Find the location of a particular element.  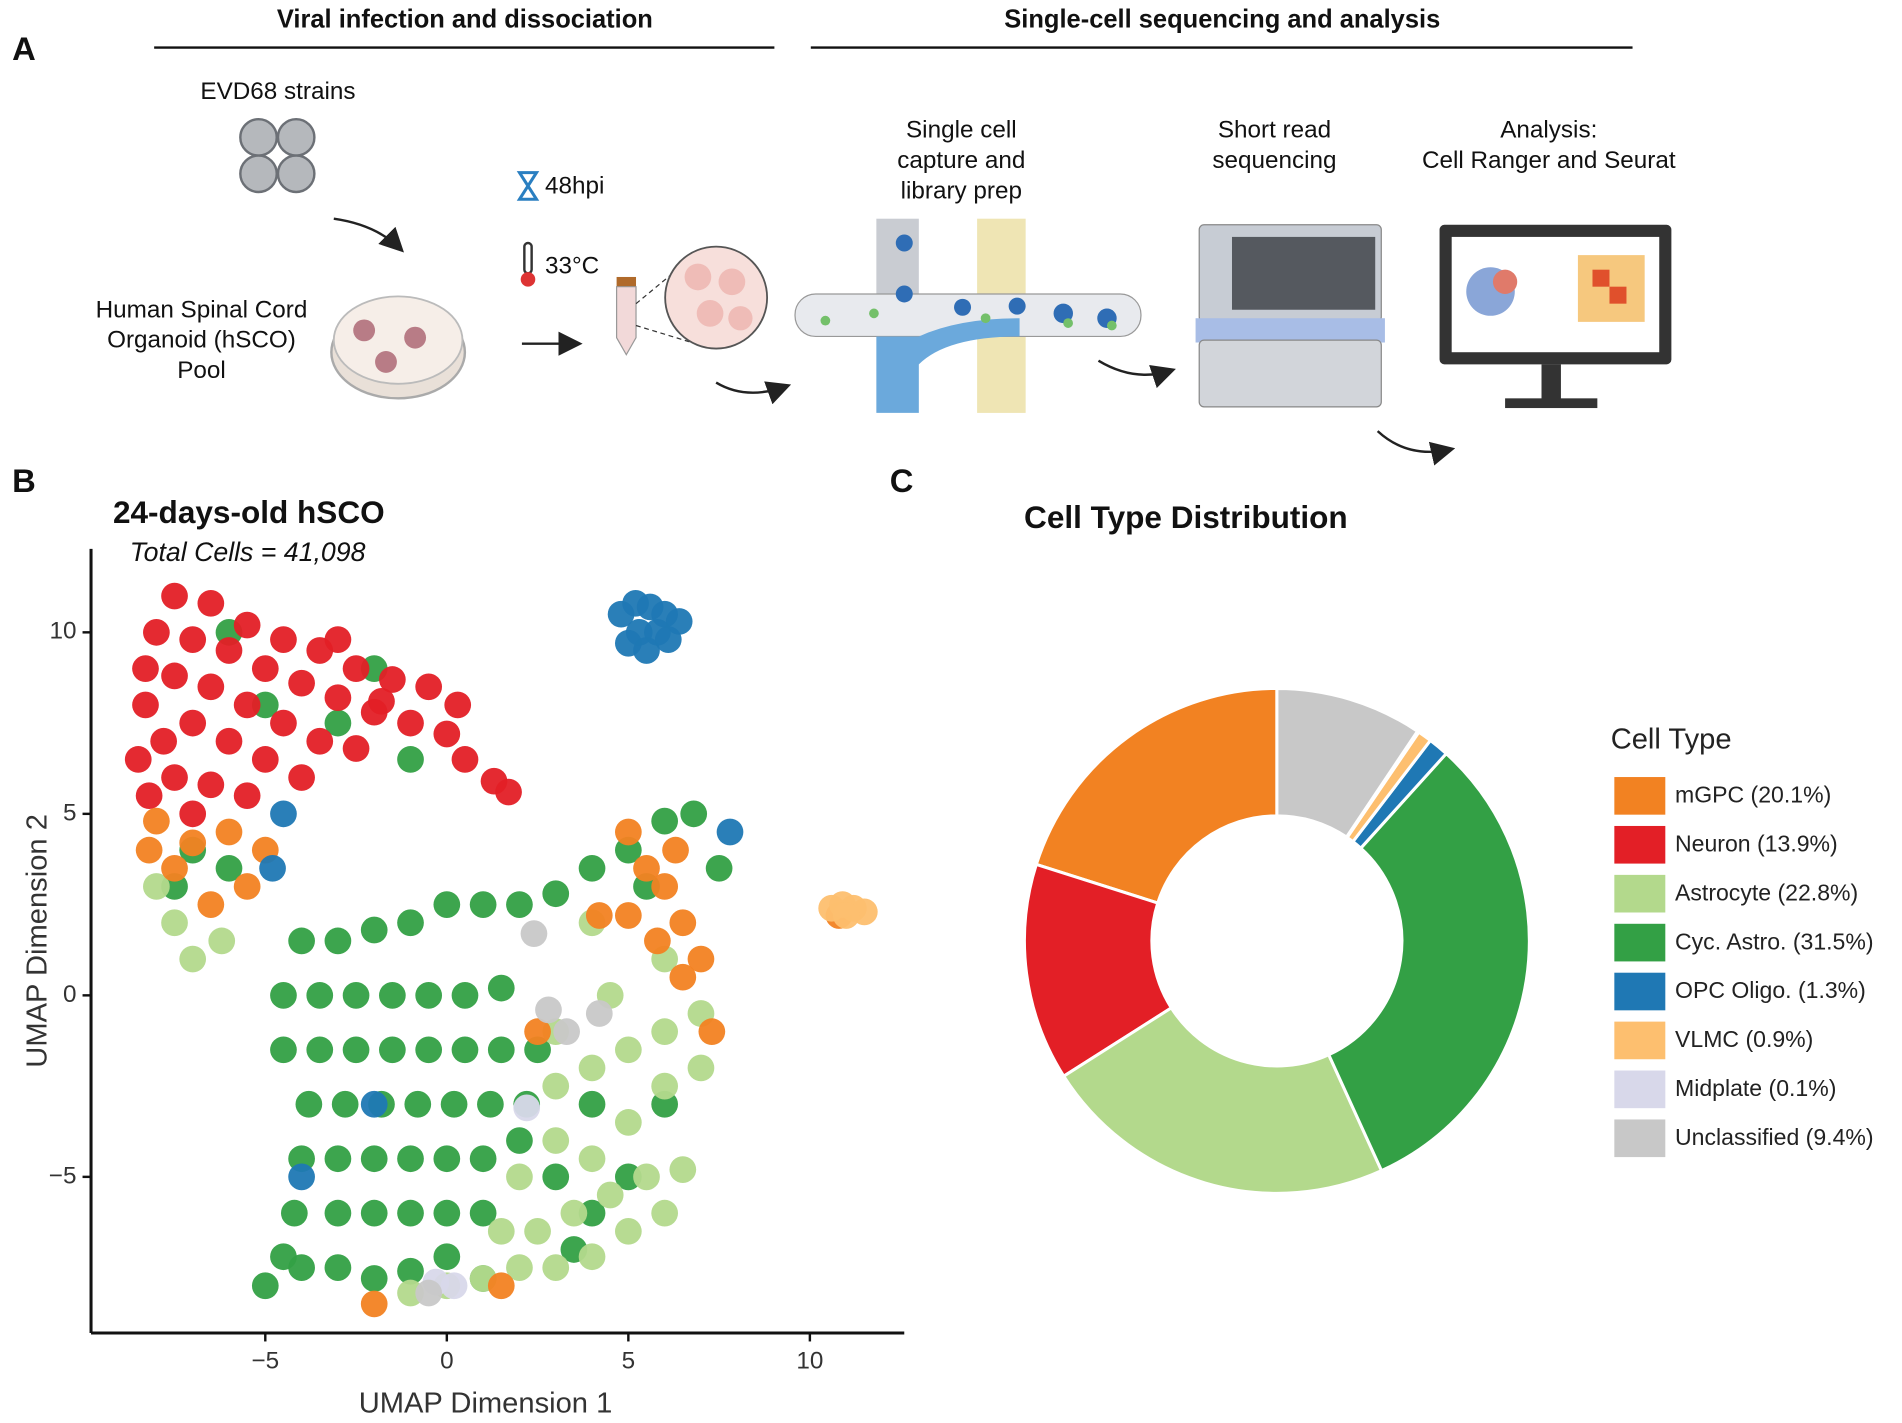

legend-label: mGPC (20.1%) is located at coordinates (1753, 795).